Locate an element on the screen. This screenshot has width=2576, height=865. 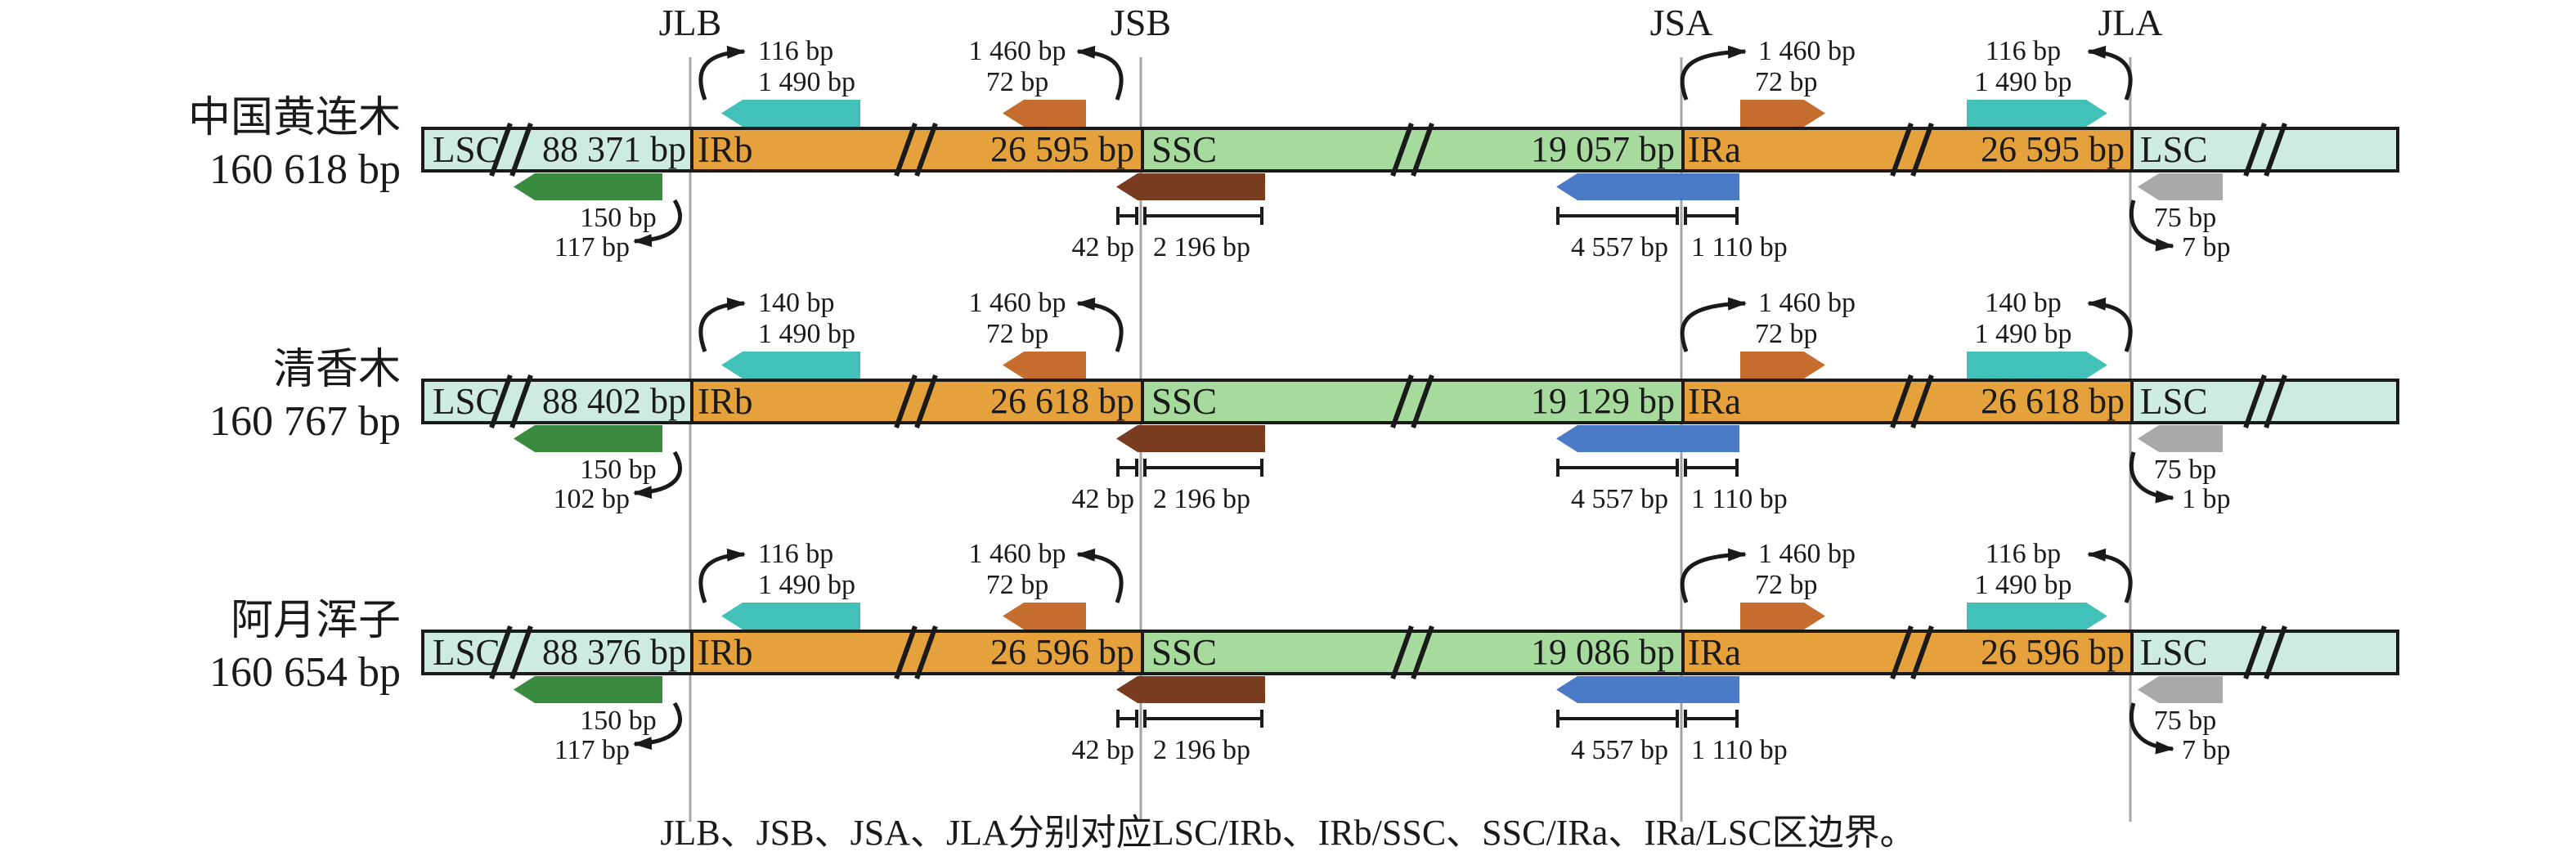
genome-size: 160 654 bp is located at coordinates (305, 672).